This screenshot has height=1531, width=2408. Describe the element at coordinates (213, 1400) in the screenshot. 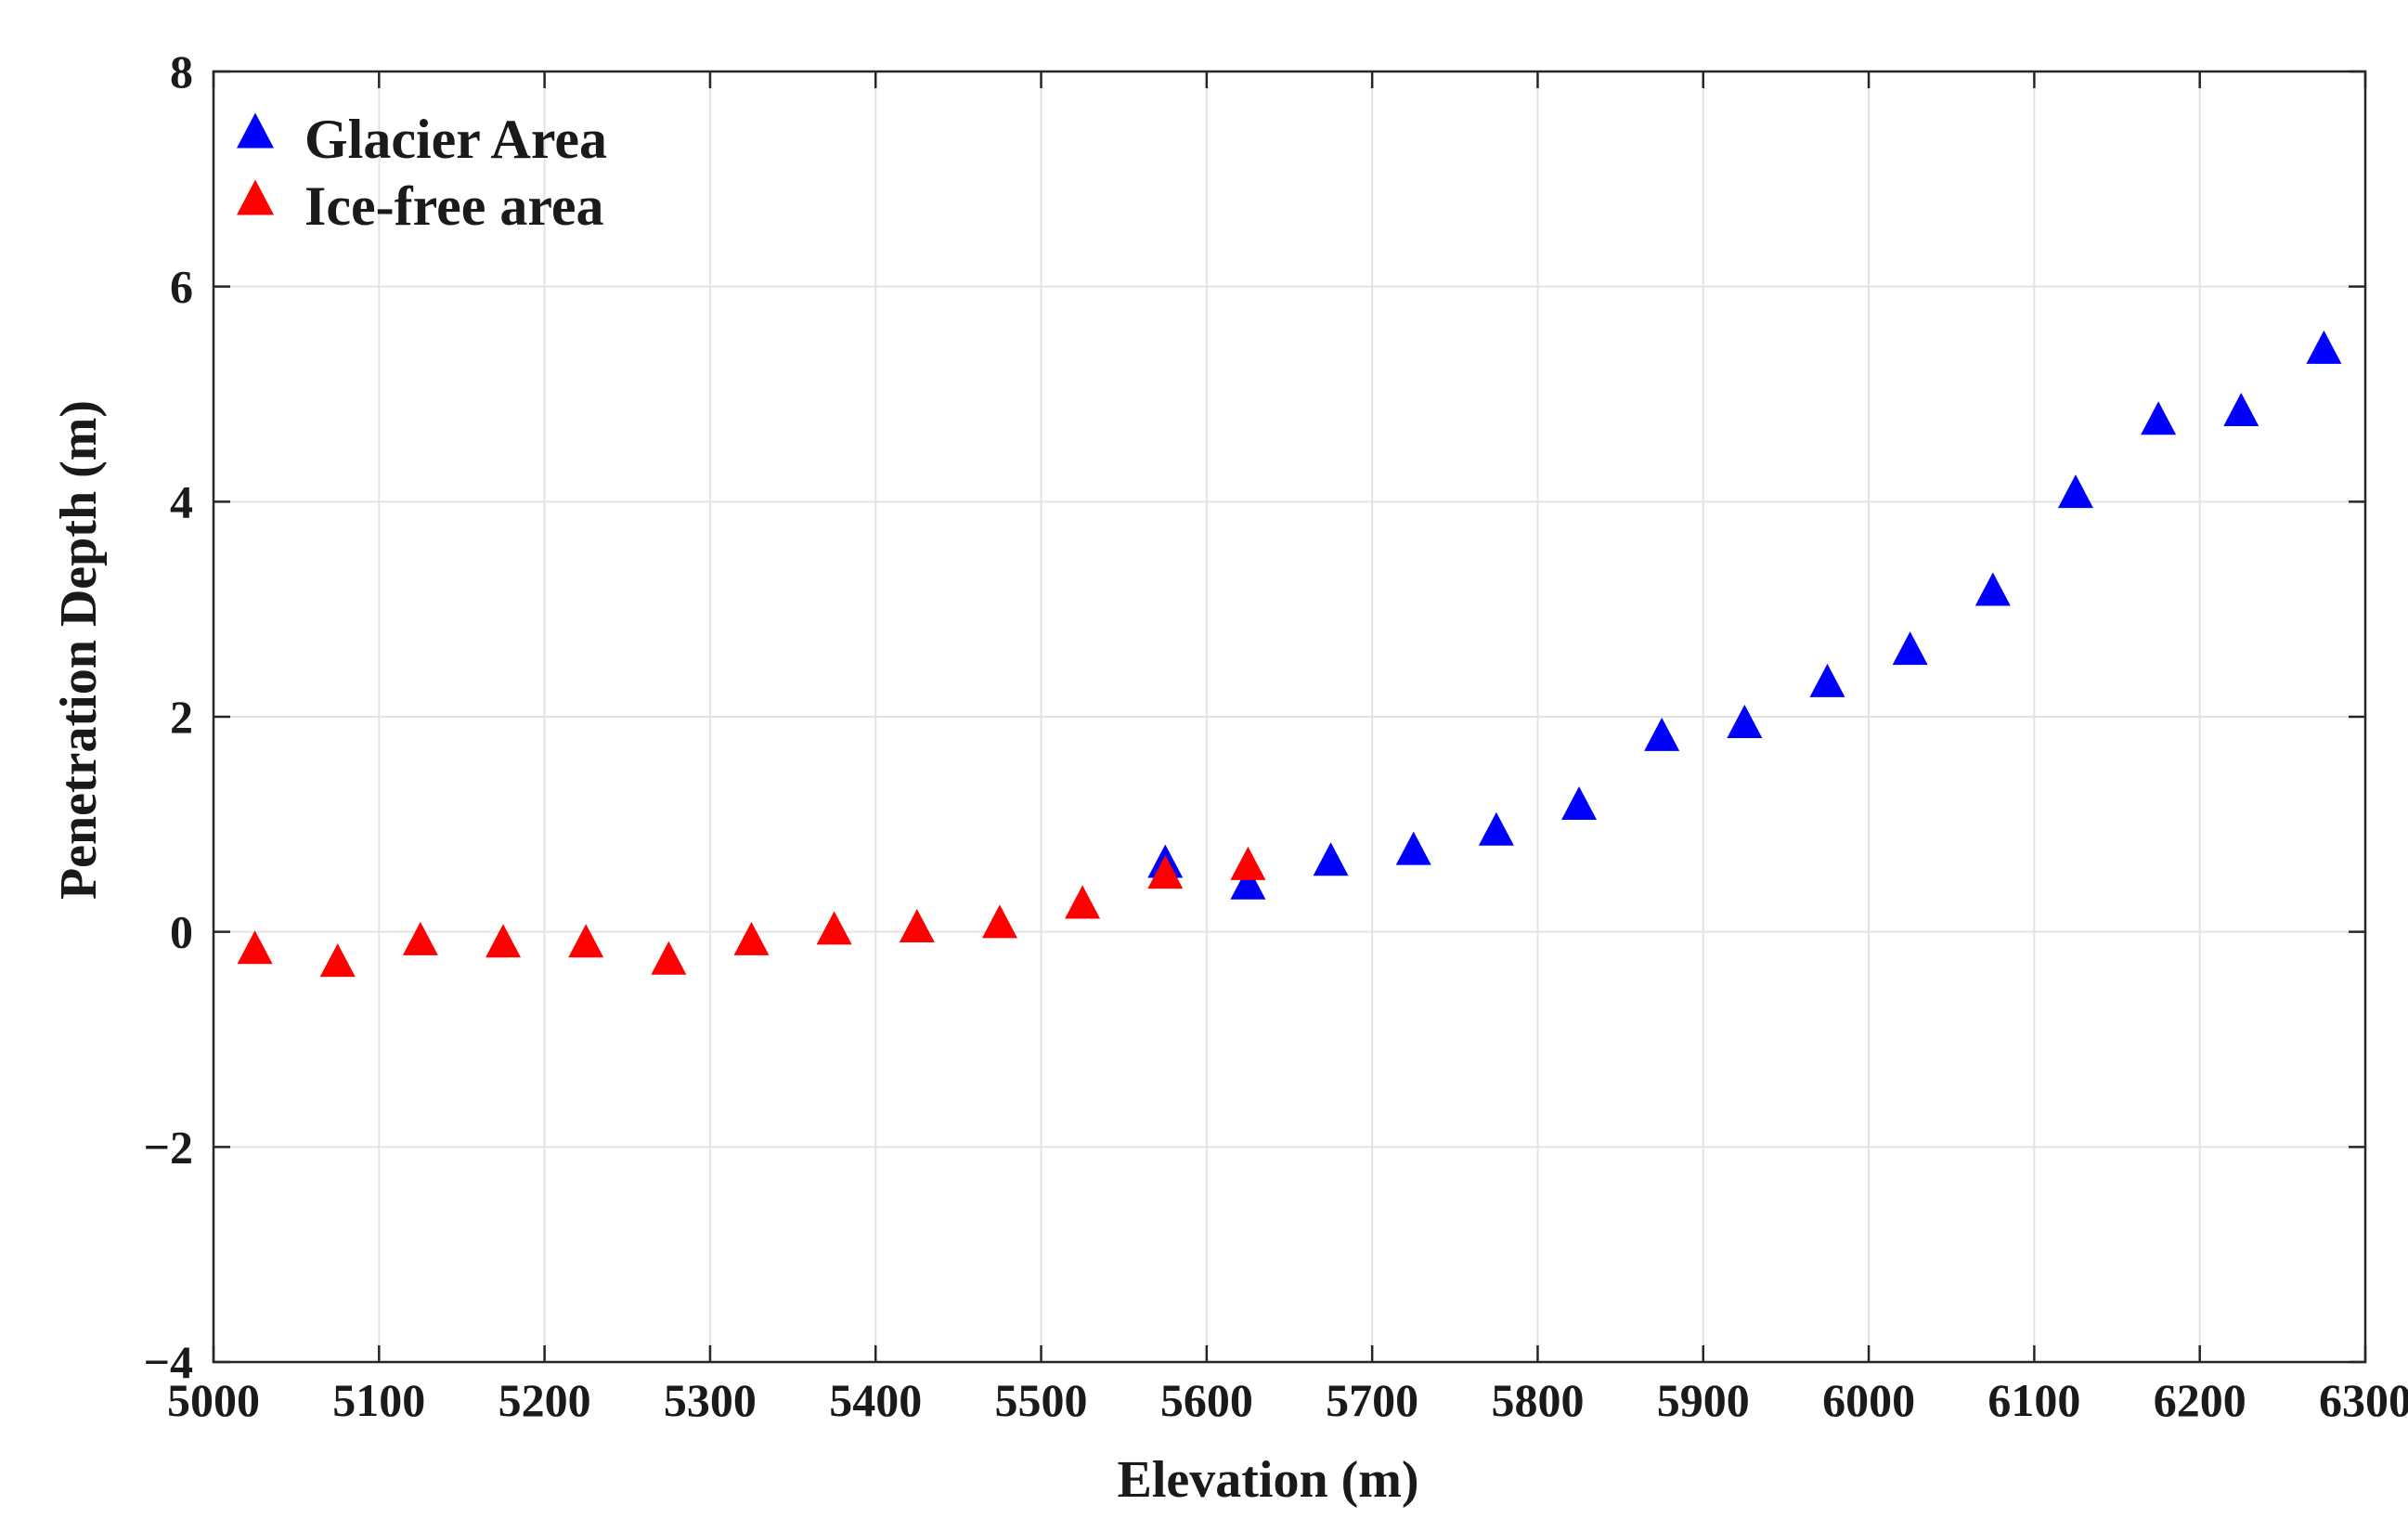

I see `x-tick-label: 5000` at that location.